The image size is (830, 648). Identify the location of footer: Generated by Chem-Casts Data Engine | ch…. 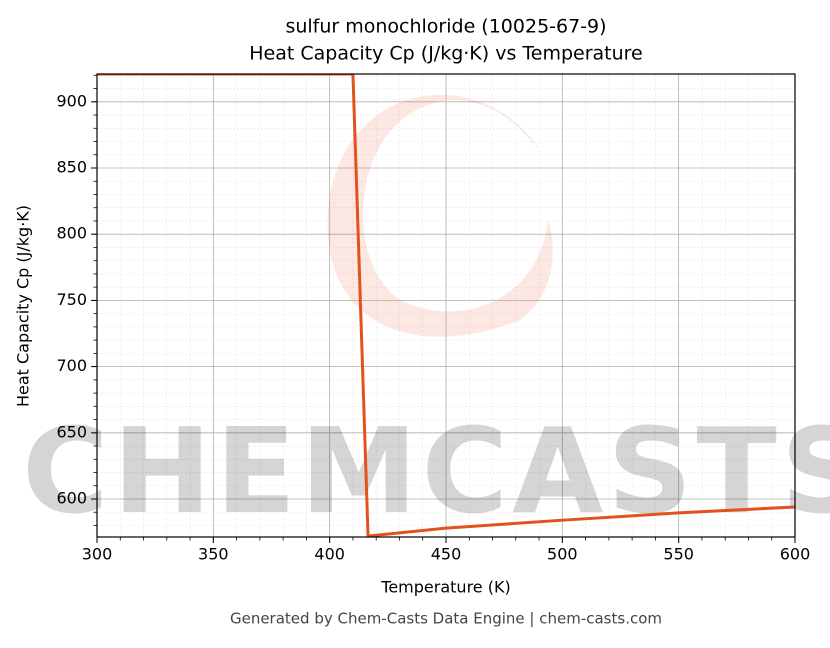
(446, 619).